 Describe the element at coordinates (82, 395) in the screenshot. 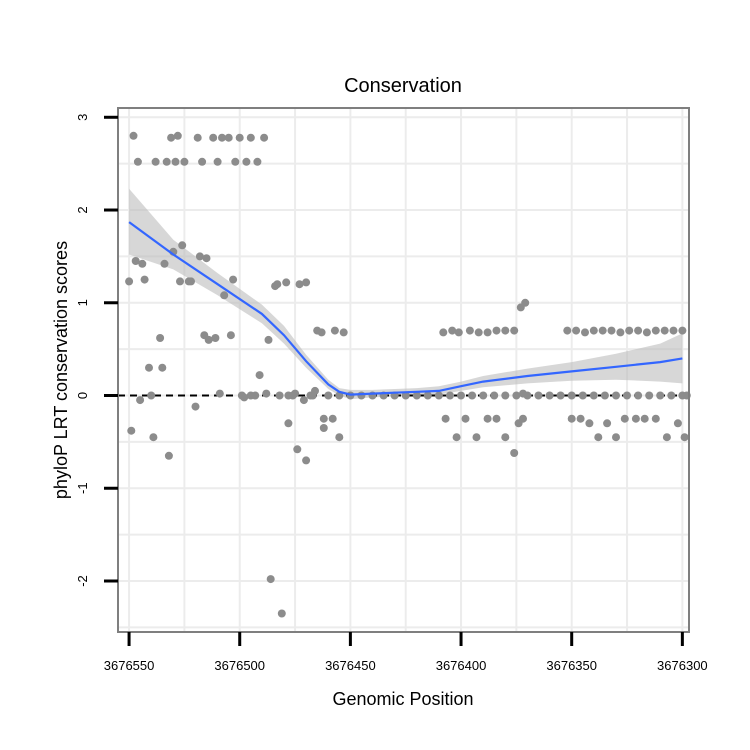

I see `y-tick-label: 0` at that location.